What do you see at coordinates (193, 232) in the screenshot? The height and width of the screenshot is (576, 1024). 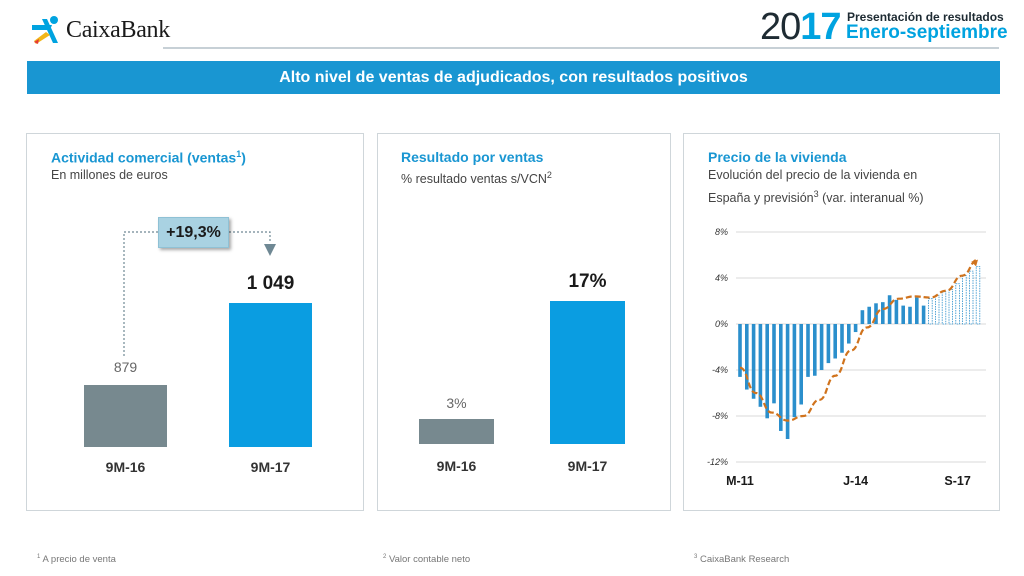 I see `growth-badge: +19,3%` at bounding box center [193, 232].